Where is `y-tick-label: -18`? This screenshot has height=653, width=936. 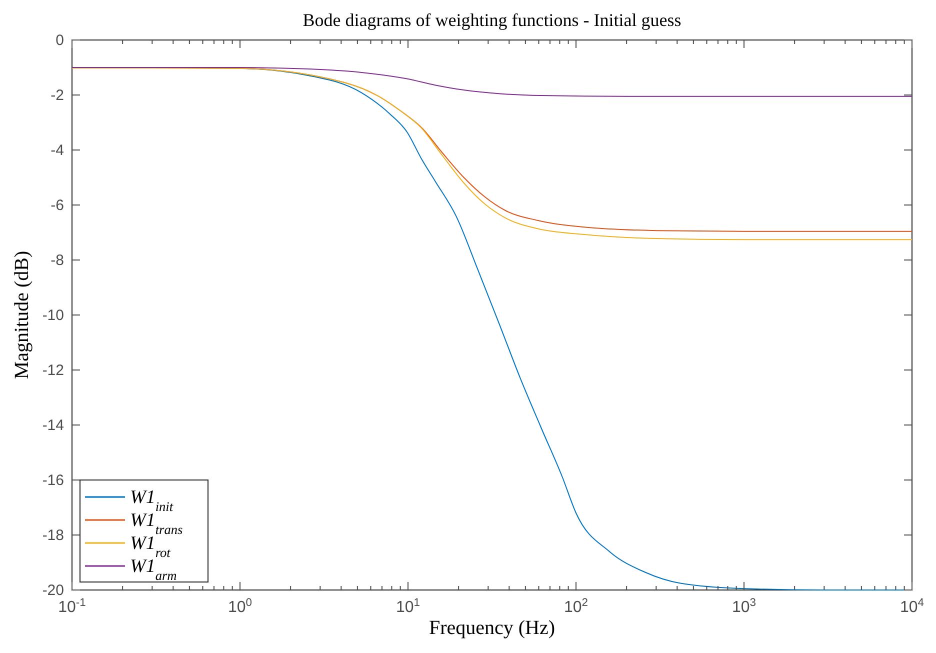 y-tick-label: -18 is located at coordinates (53, 535).